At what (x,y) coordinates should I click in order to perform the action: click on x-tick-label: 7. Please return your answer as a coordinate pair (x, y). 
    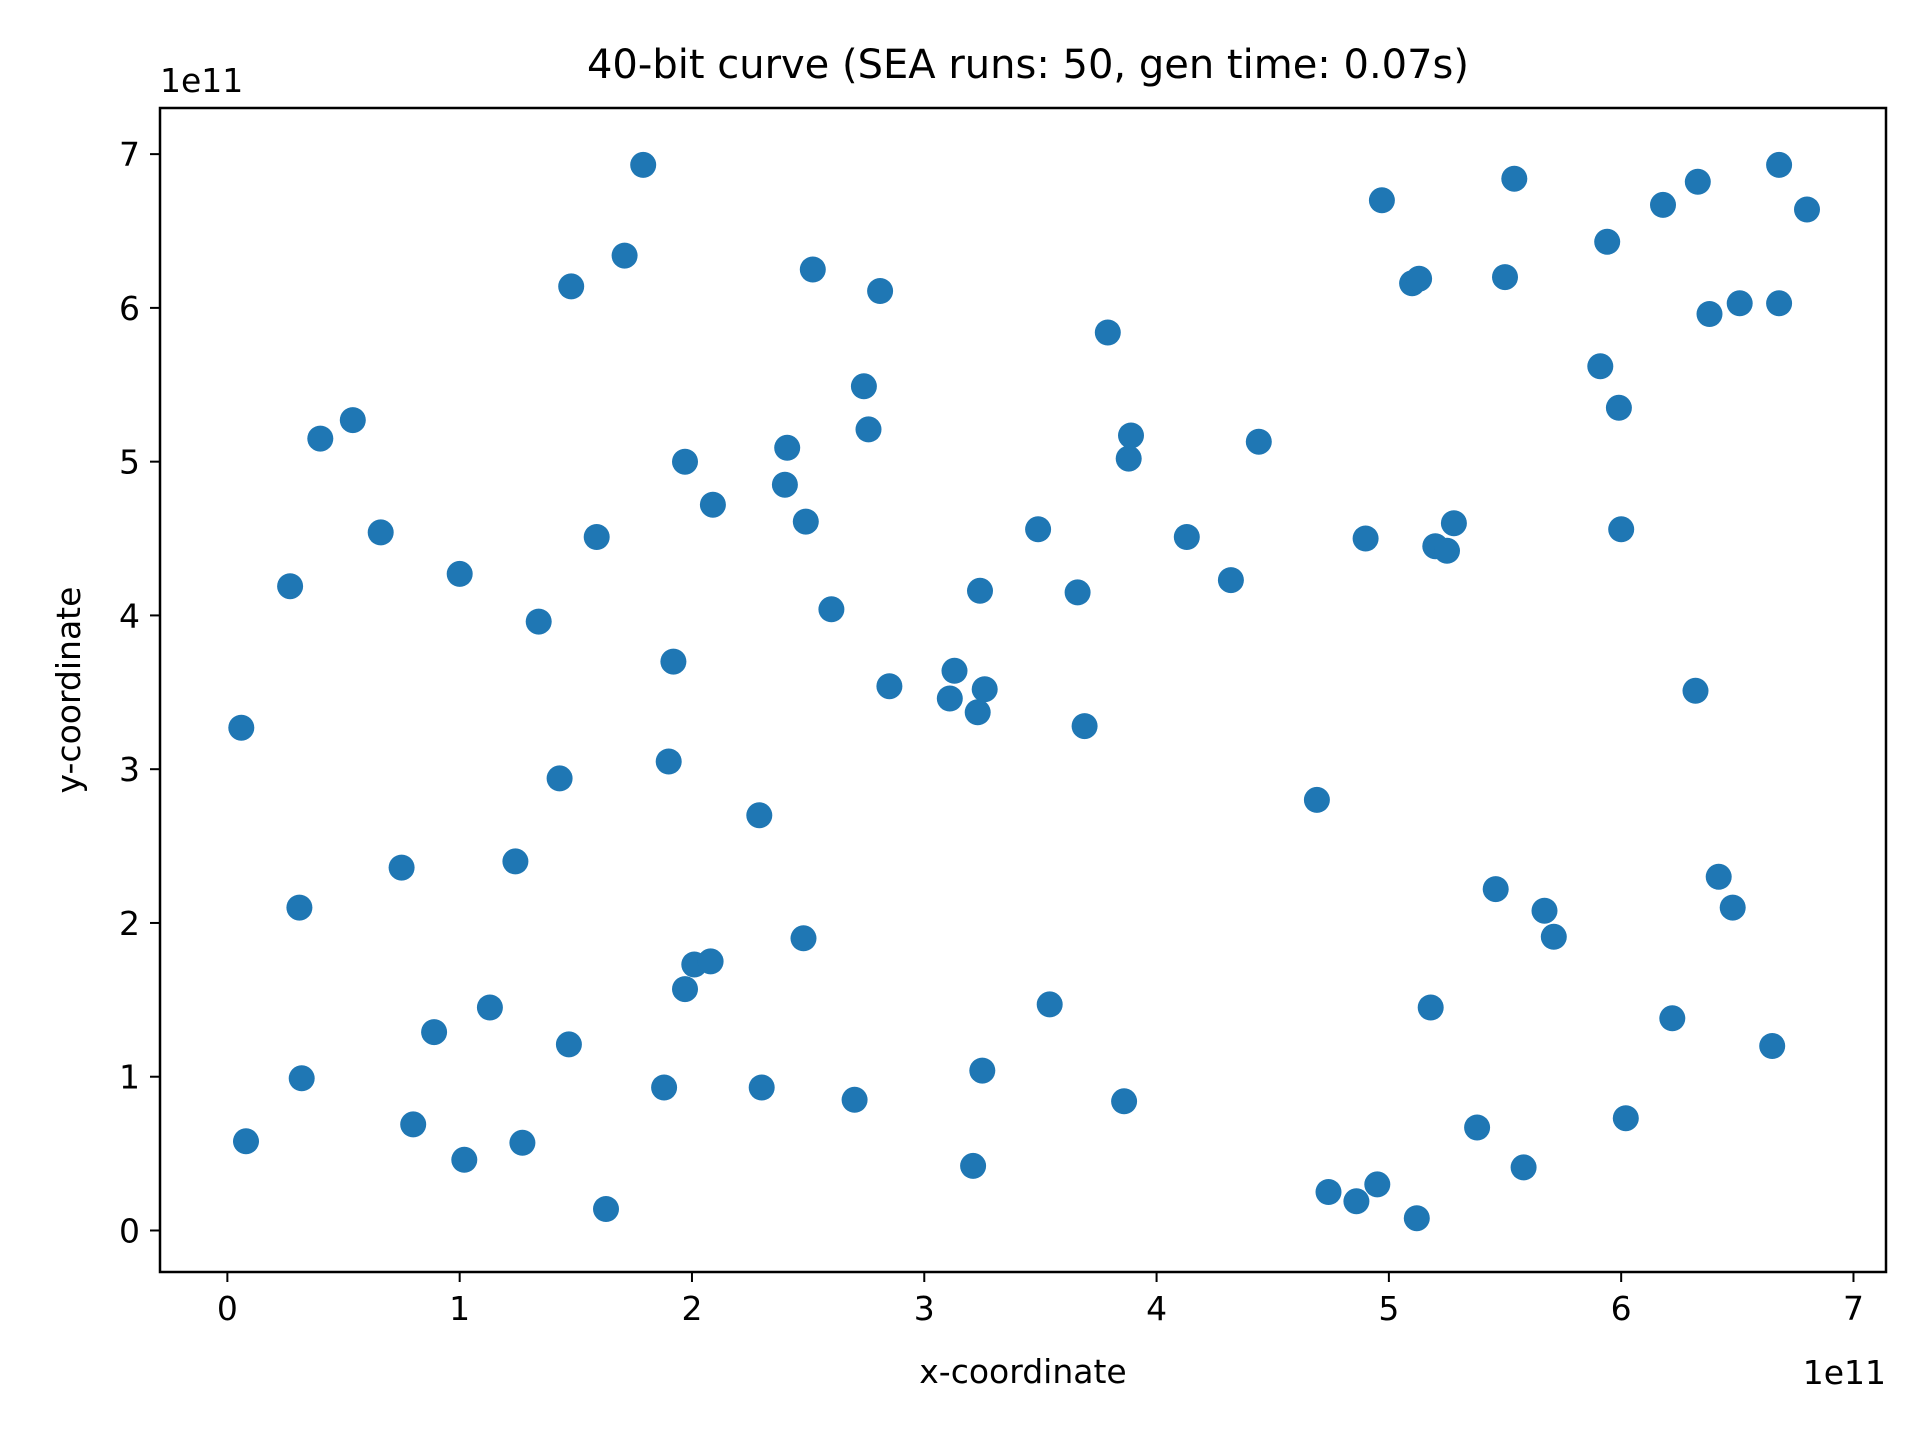
    Looking at the image, I should click on (1853, 1308).